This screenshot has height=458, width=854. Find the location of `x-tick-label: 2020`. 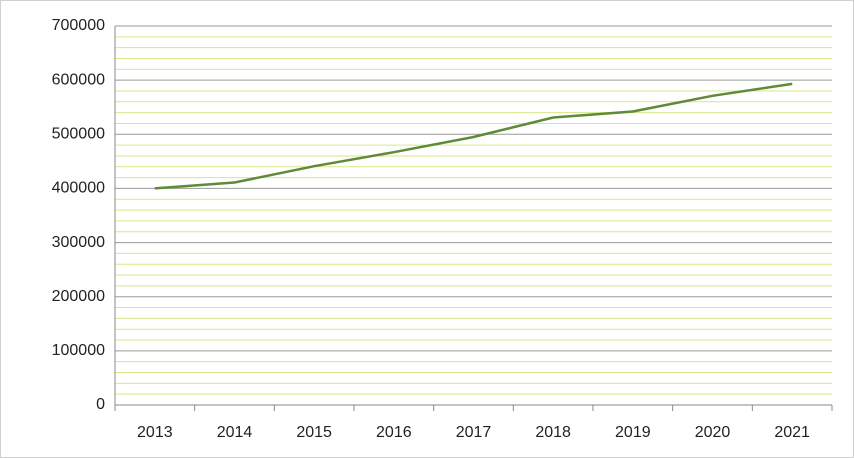

x-tick-label: 2020 is located at coordinates (713, 432).